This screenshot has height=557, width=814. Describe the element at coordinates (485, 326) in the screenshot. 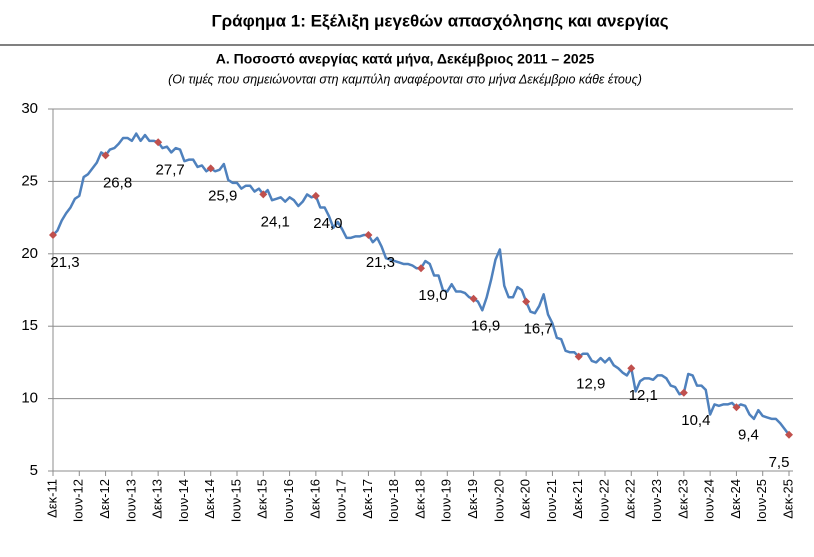

I see `data-label: 16,9` at that location.